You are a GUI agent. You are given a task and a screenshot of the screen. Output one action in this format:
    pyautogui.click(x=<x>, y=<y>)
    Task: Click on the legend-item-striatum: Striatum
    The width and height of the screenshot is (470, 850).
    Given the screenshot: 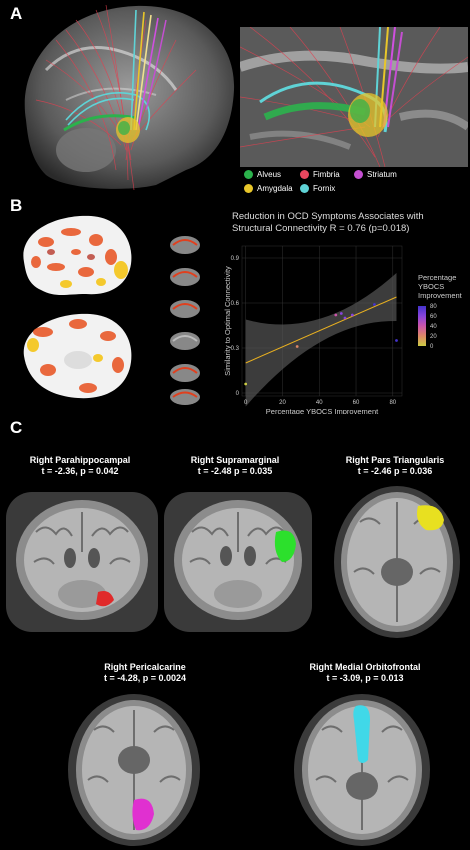 What is the action you would take?
    pyautogui.click(x=375, y=174)
    